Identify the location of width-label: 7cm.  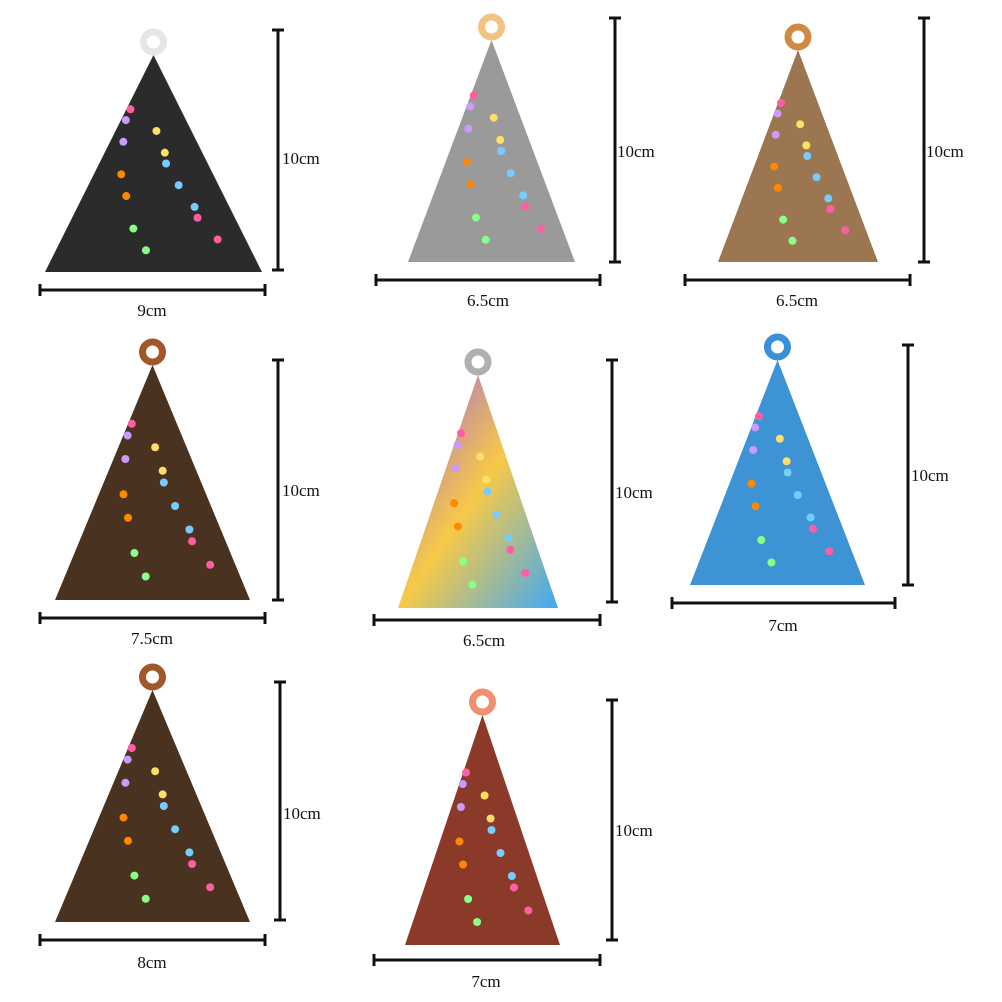
(485, 981).